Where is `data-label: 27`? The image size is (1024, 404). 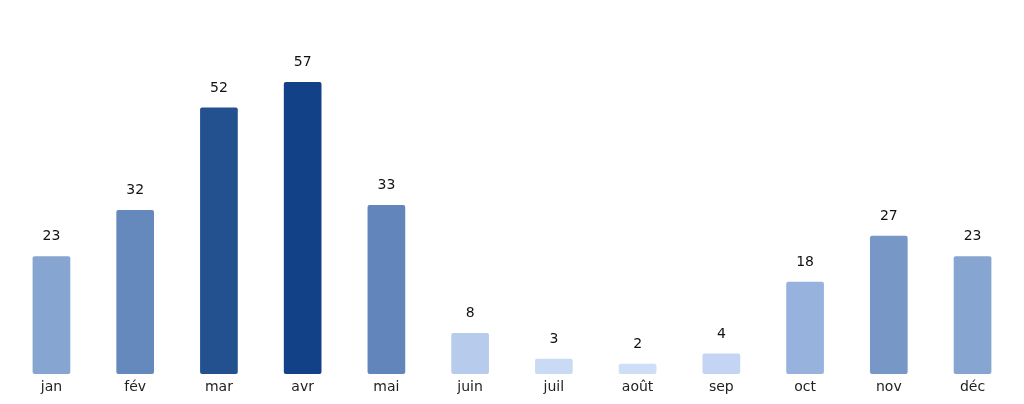
data-label: 27 is located at coordinates (888, 214).